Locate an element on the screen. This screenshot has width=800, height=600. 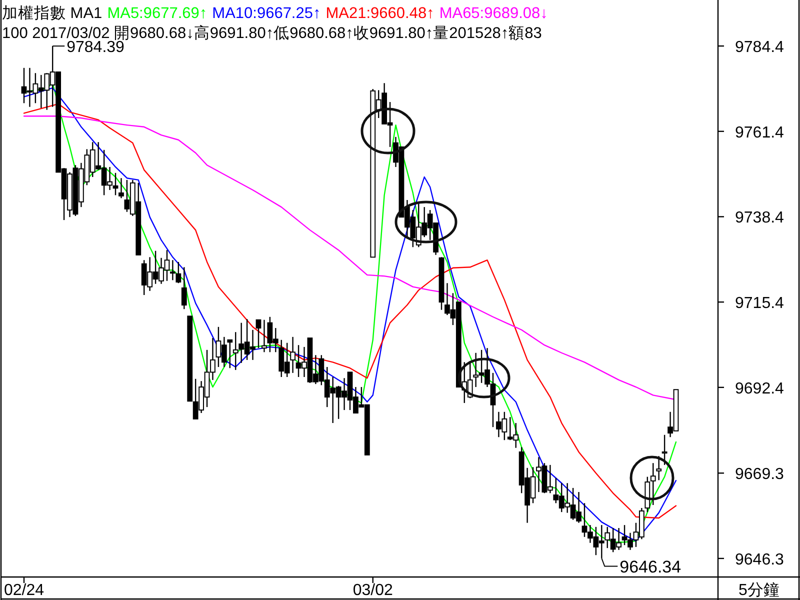
text: MA65:9689.08↓ is located at coordinates (493, 13).